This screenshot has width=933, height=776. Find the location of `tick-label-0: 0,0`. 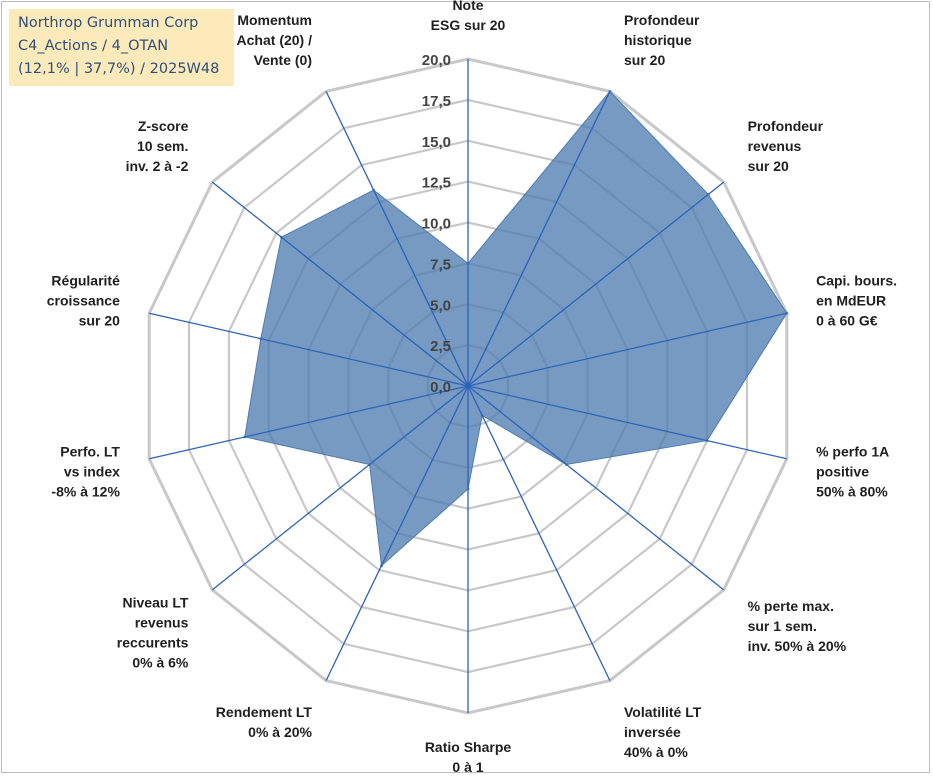

tick-label-0: 0,0 is located at coordinates (440, 387).